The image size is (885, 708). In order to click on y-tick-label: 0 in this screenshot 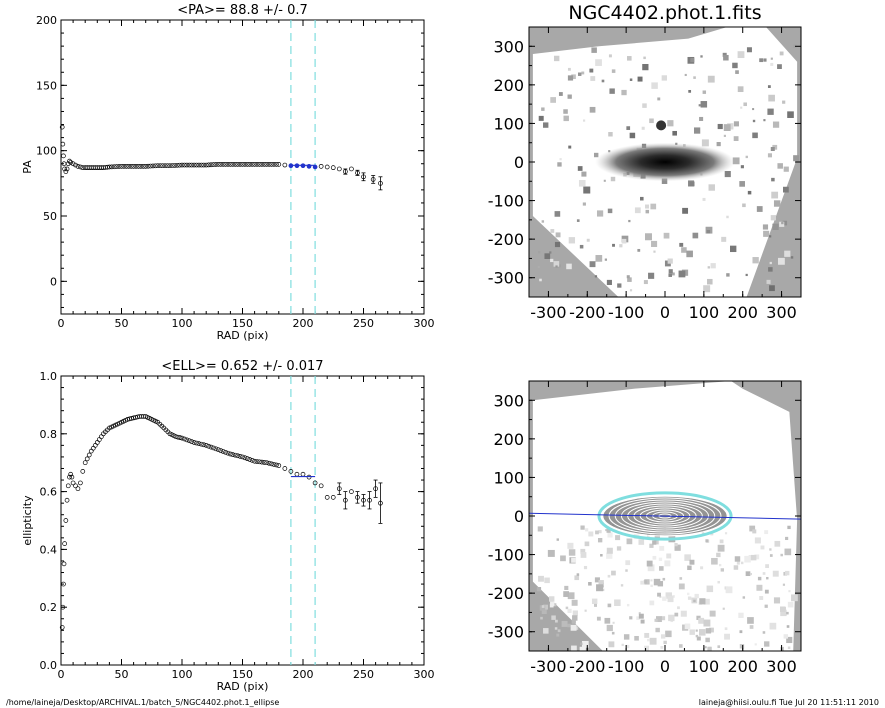, I will do `click(53, 281)`.